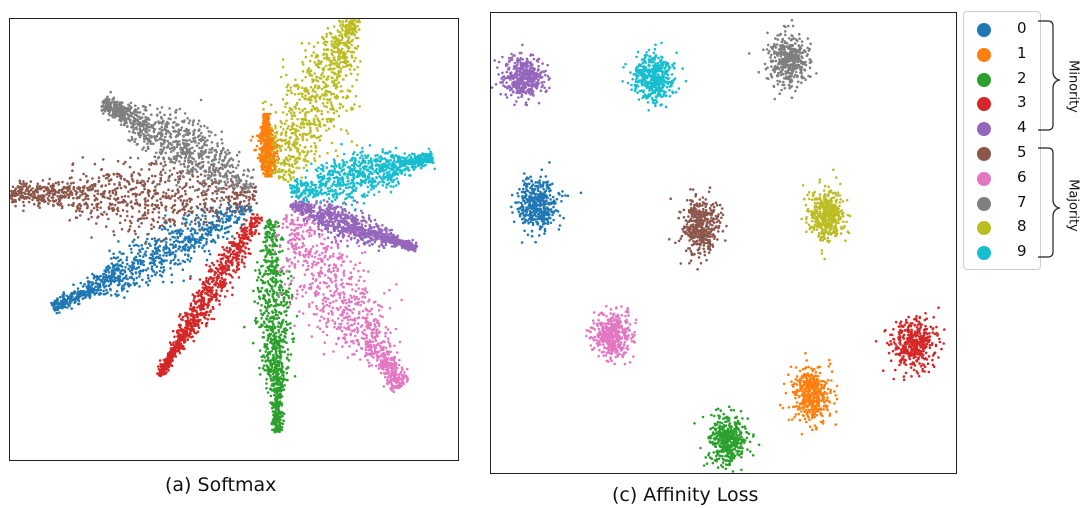 The image size is (1083, 508). What do you see at coordinates (1022, 102) in the screenshot?
I see `legend-label: 3` at bounding box center [1022, 102].